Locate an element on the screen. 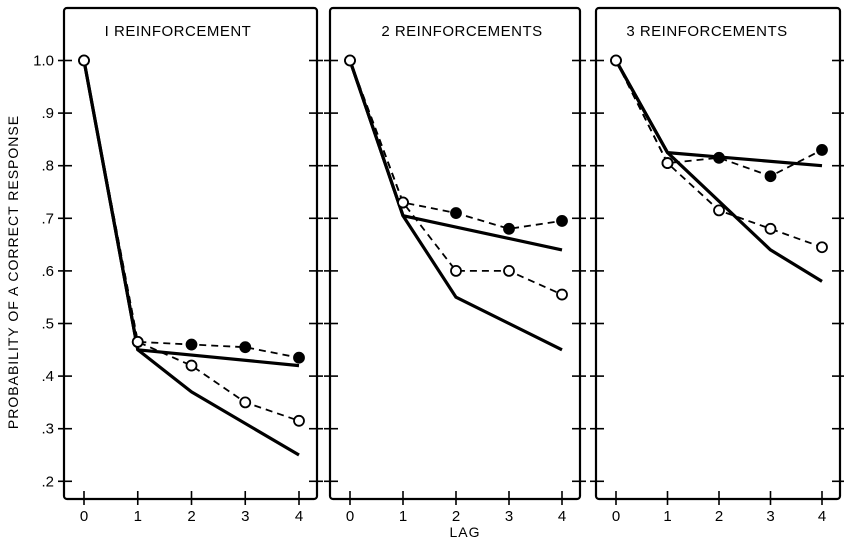  y-tick-label: .7 is located at coordinates (47, 218).